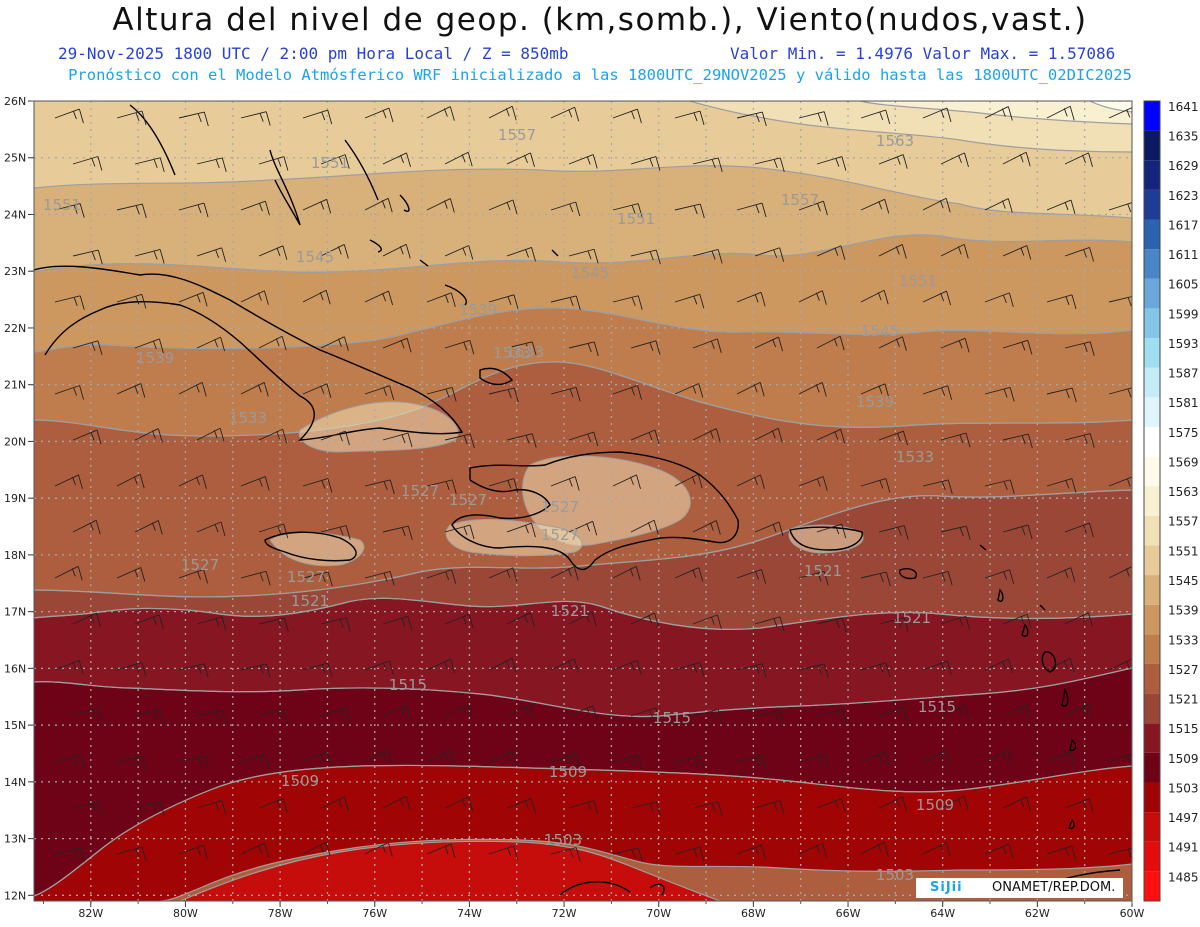 Image resolution: width=1200 pixels, height=927 pixels. What do you see at coordinates (1183, 166) in the screenshot?
I see `colorbar-label: 1629` at bounding box center [1183, 166].